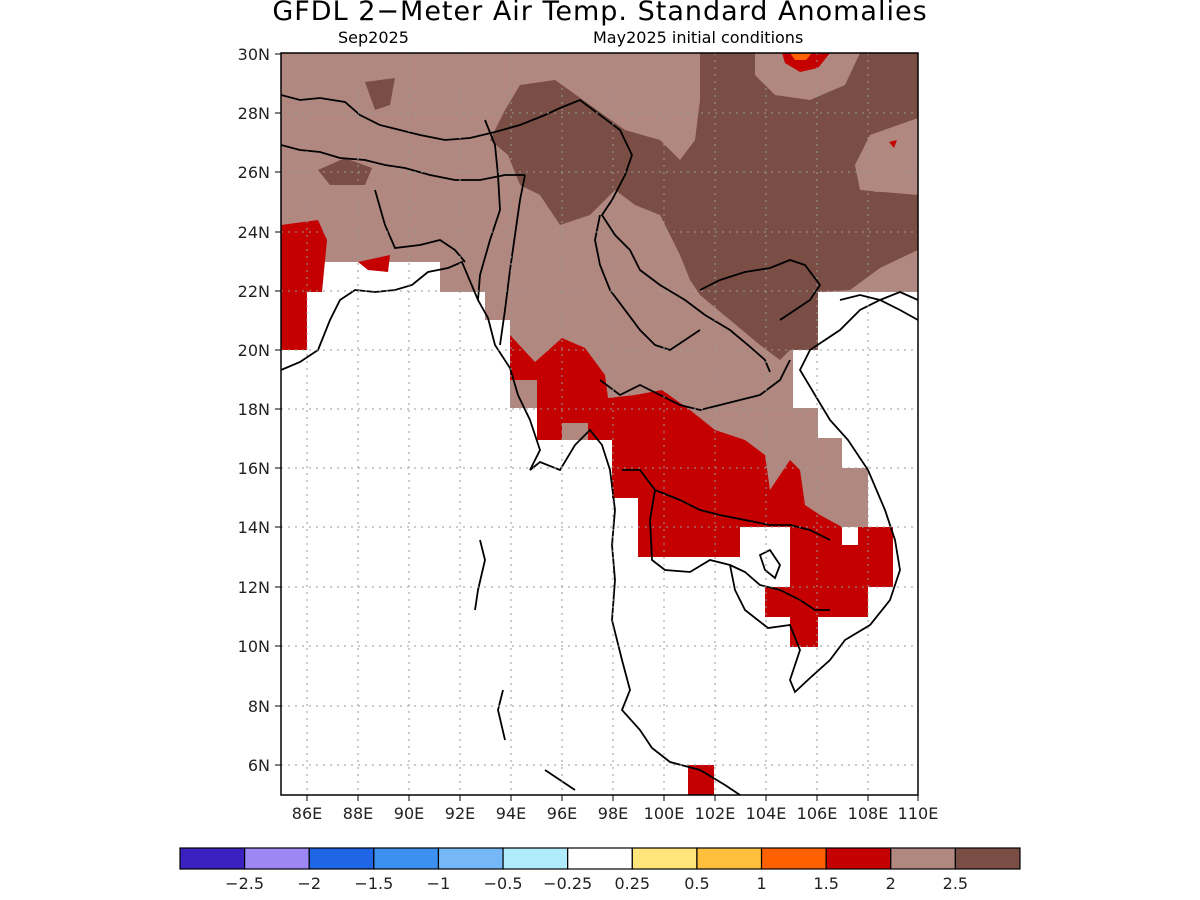 Image resolution: width=1200 pixels, height=900 pixels. I want to click on colorbar-labels: −2.5 −2 −1.5 −1 −0.5 −0.25 0.25 0.5 1 1.5 2 2.5, so click(596, 883).